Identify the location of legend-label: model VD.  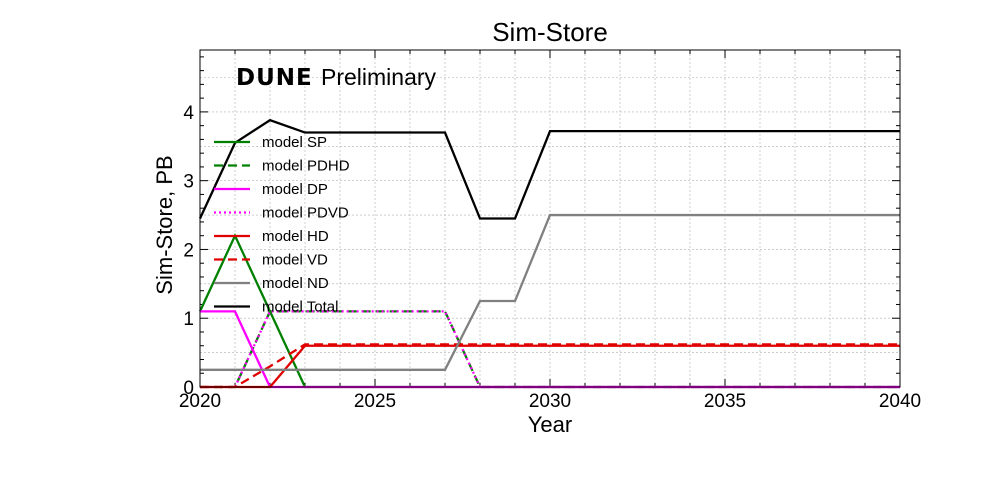
(295, 260).